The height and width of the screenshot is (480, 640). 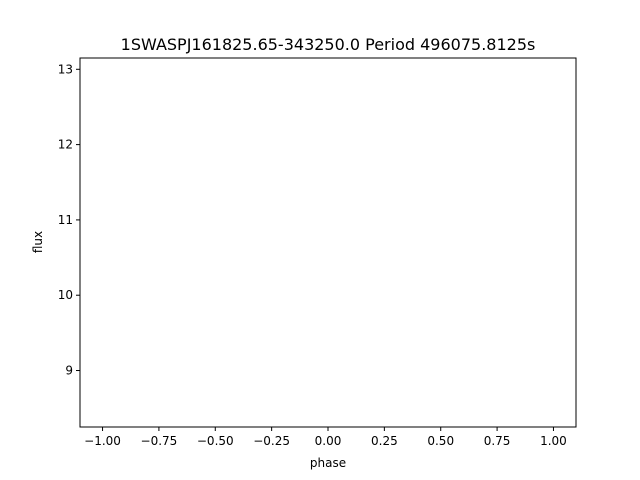 What do you see at coordinates (65, 145) in the screenshot?
I see `y-tick-label: 12` at bounding box center [65, 145].